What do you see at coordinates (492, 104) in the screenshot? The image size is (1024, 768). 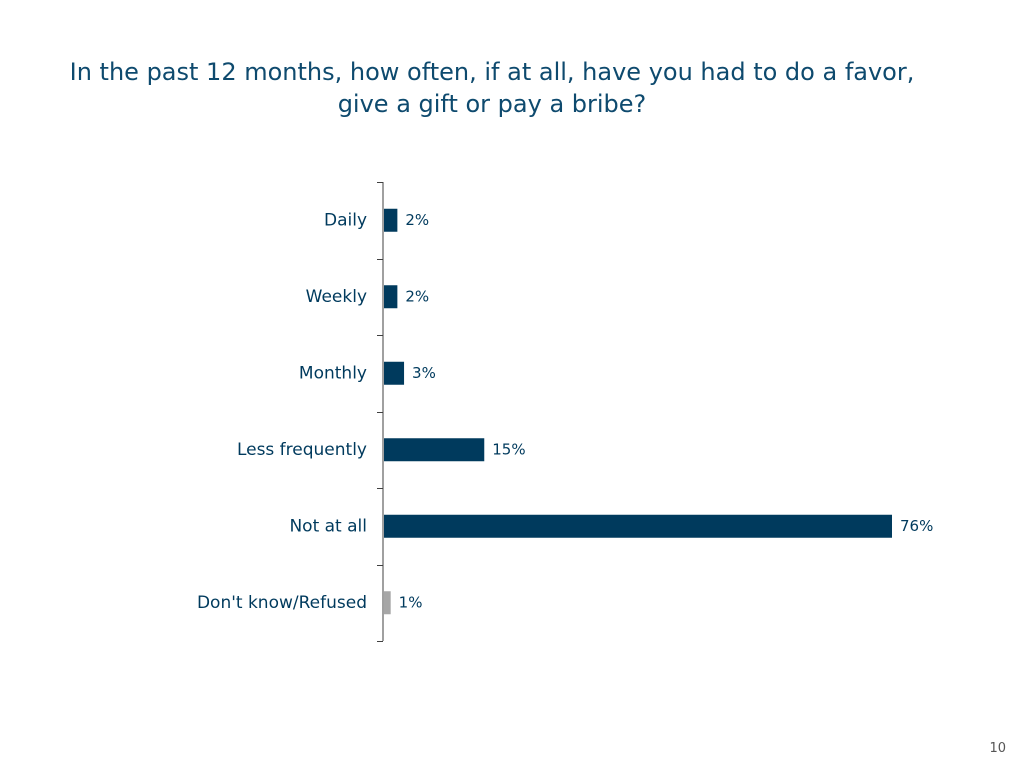 I see `chart-title-line-2: give a gift or pay a bribe?` at bounding box center [492, 104].